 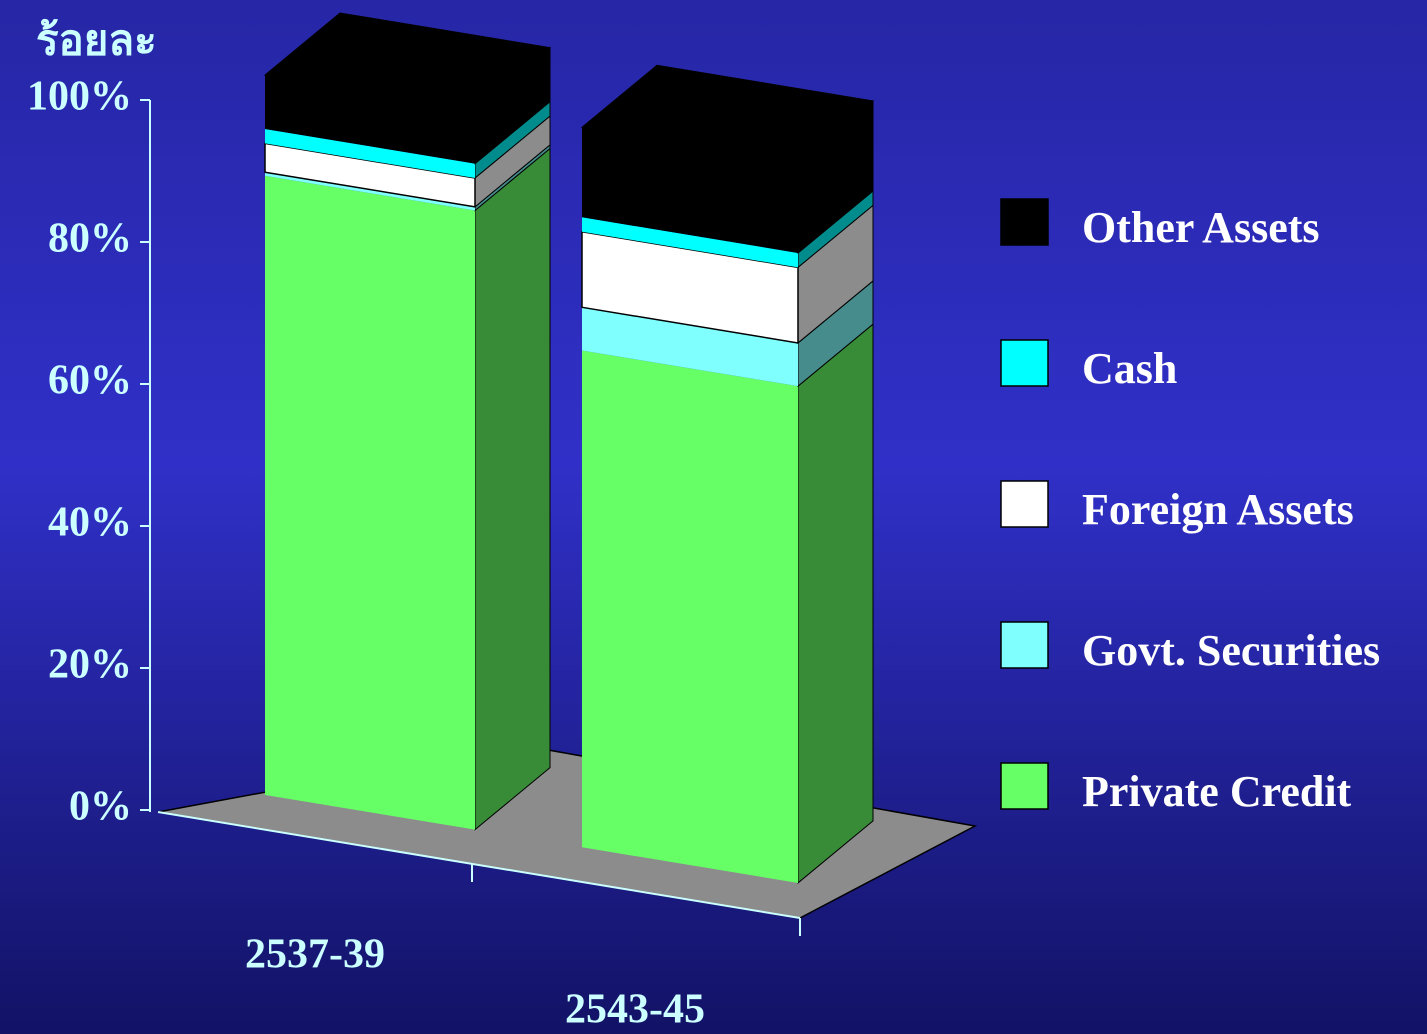 I want to click on x-axis, so click(x=479, y=865).